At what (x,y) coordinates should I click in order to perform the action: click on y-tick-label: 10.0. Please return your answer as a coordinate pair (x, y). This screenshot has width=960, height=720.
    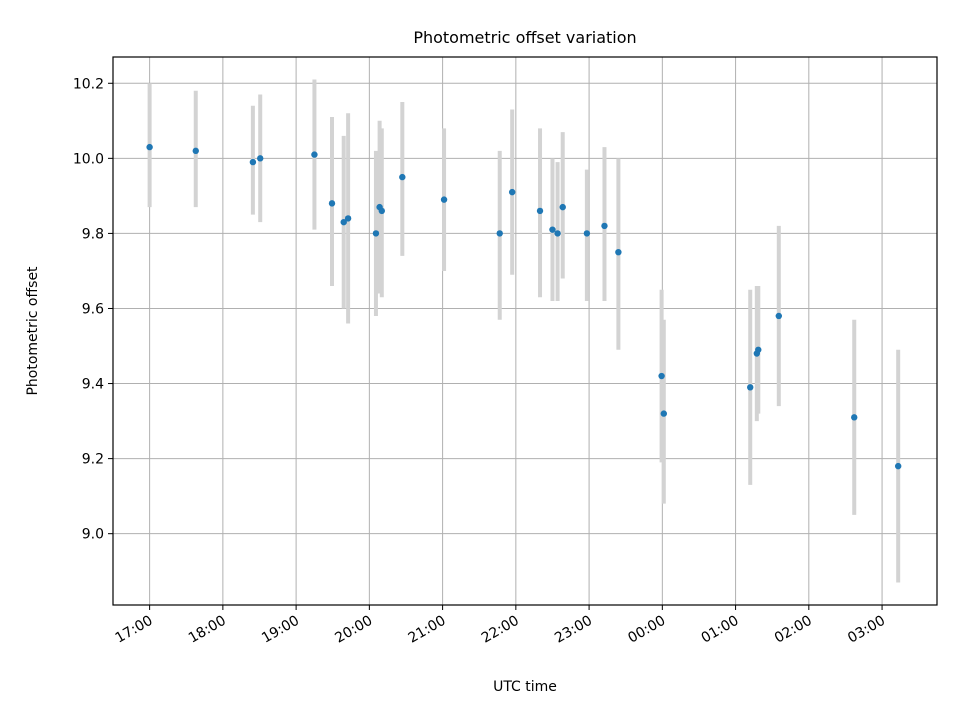
    Looking at the image, I should click on (88, 159).